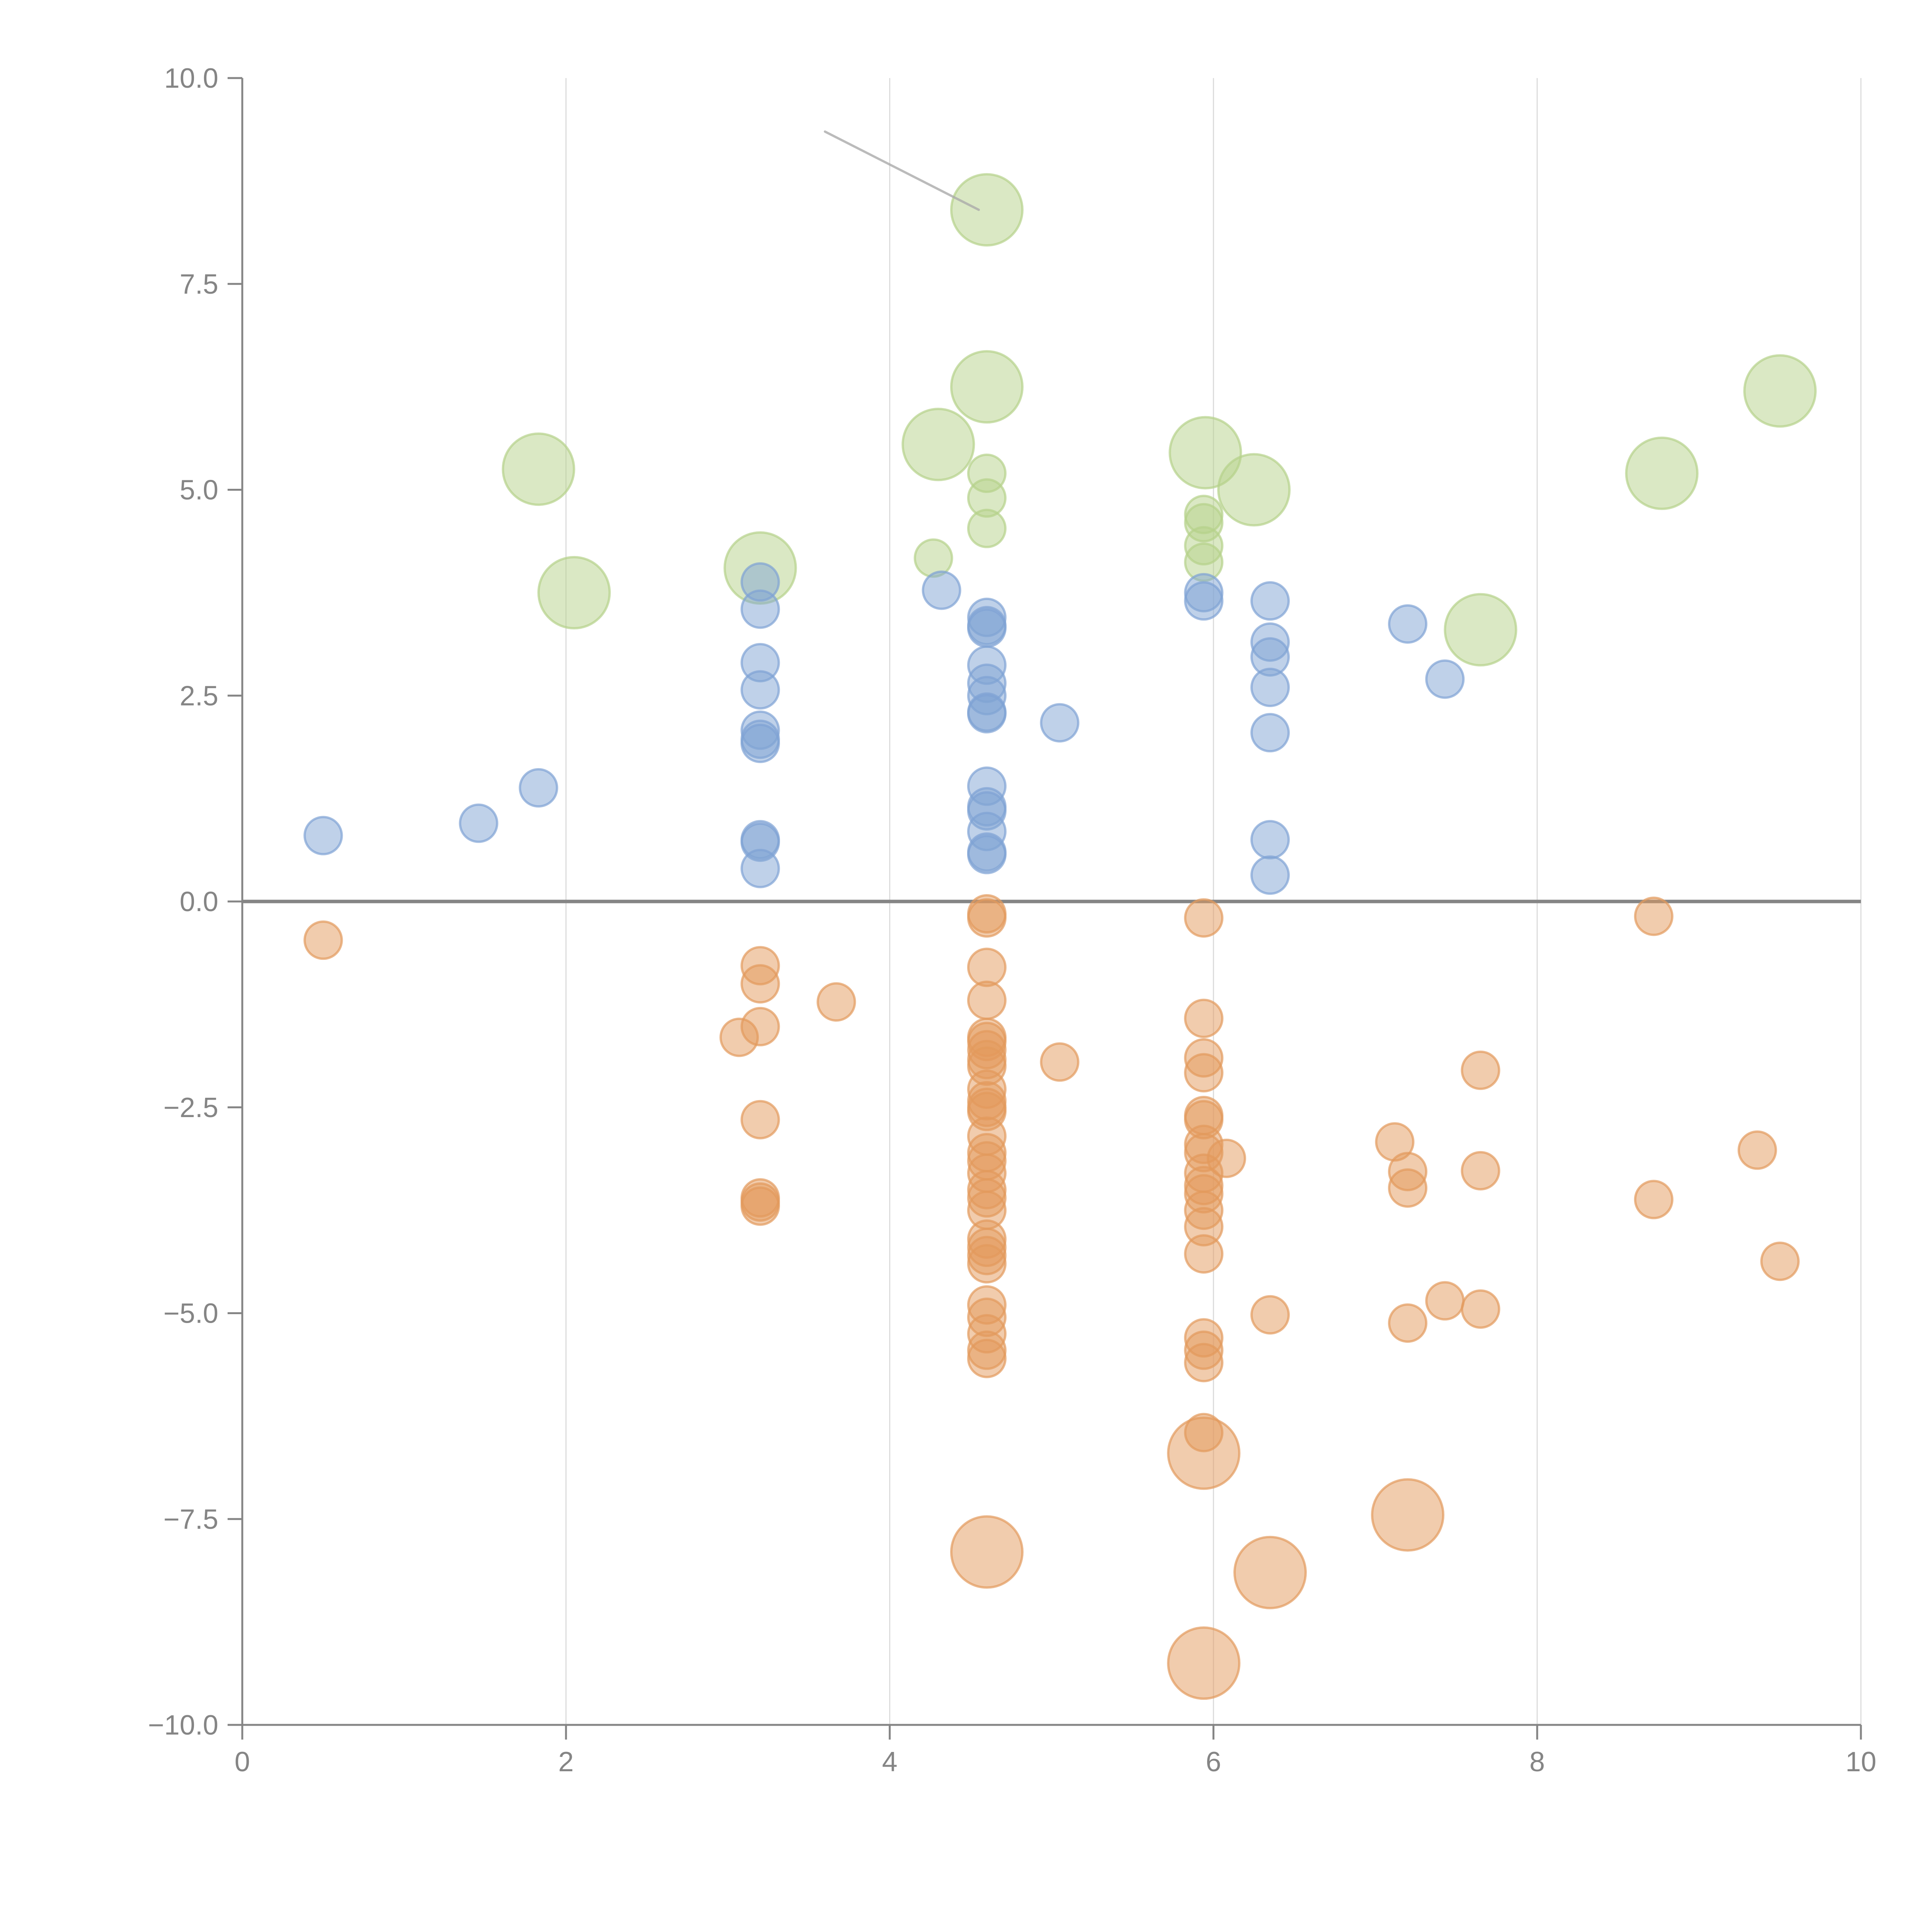 The width and height of the screenshot is (1932, 1932). I want to click on y-tick-label: −10.0, so click(183, 1726).